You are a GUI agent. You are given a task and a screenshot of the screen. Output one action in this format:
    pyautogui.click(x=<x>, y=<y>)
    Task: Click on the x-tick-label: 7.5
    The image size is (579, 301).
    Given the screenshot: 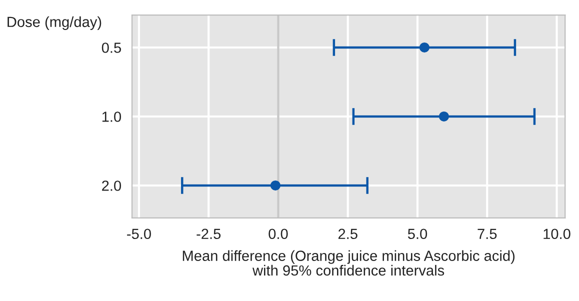 What is the action you would take?
    pyautogui.click(x=487, y=234)
    